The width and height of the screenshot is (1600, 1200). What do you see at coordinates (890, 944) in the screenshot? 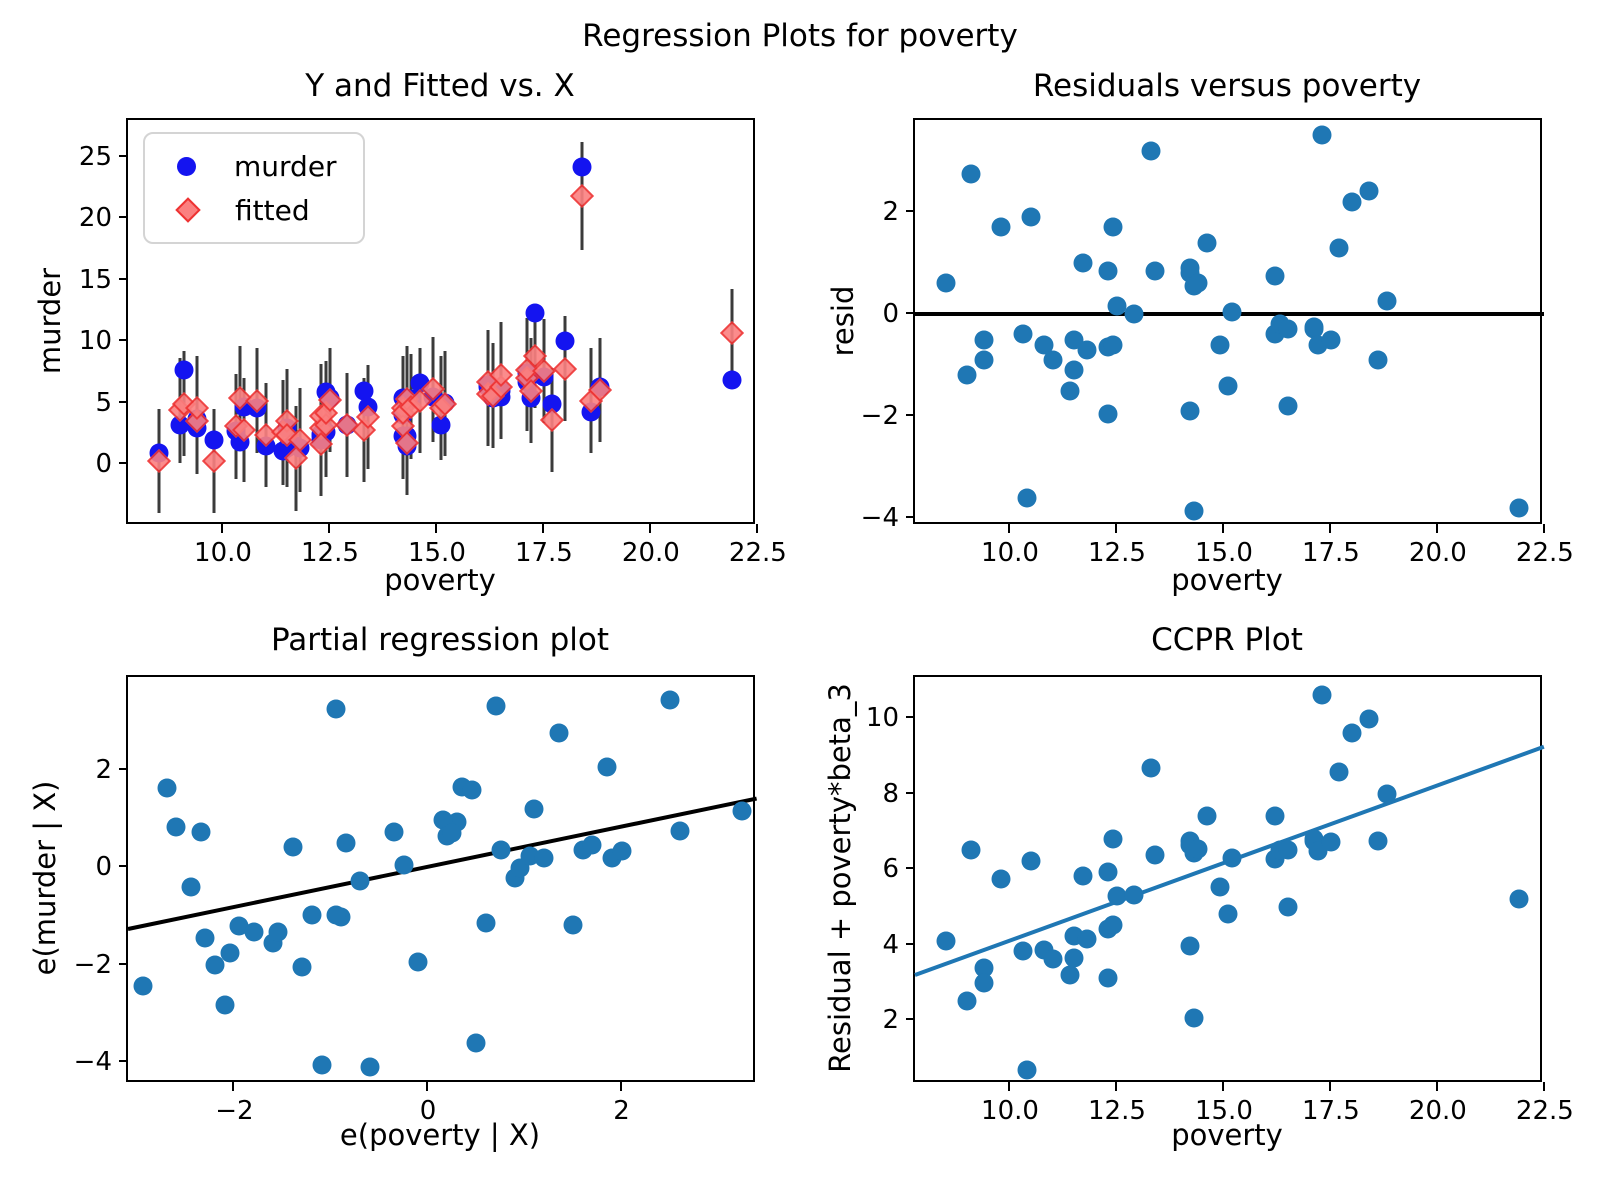
I see `y-tick-label: 4` at bounding box center [890, 944].